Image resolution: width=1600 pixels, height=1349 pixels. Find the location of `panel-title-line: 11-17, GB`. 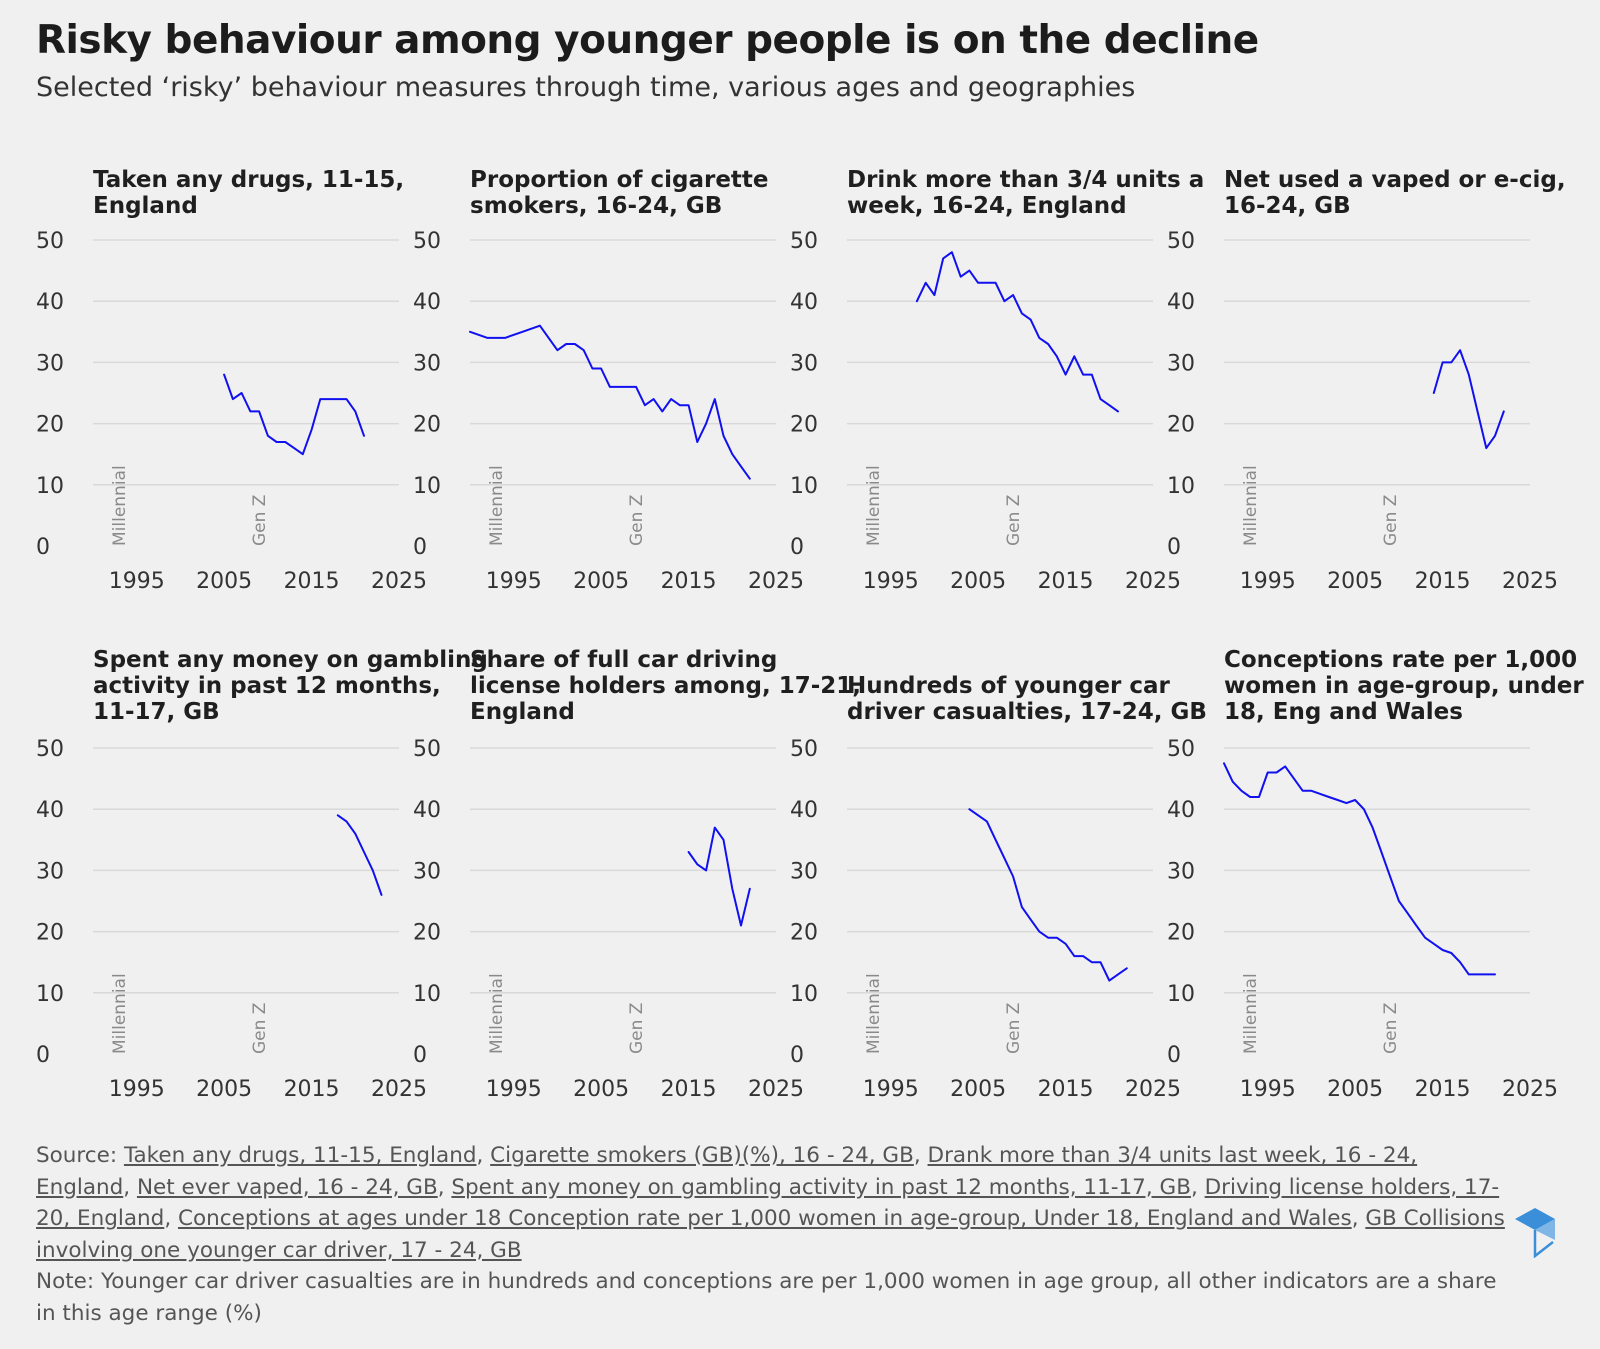

panel-title-line: 11-17, GB is located at coordinates (156, 712).